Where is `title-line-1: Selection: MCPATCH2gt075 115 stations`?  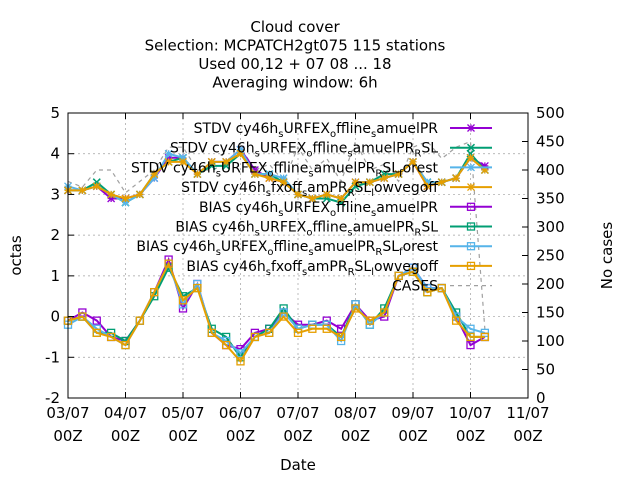
title-line-1: Selection: MCPATCH2gt075 115 stations is located at coordinates (295, 46).